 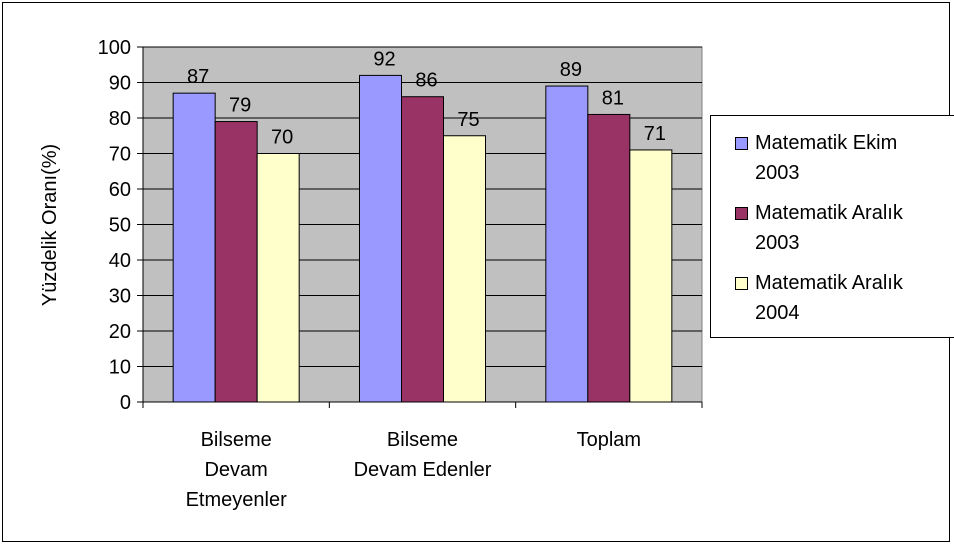 I want to click on y-tick-label: 20, so click(x=120, y=332).